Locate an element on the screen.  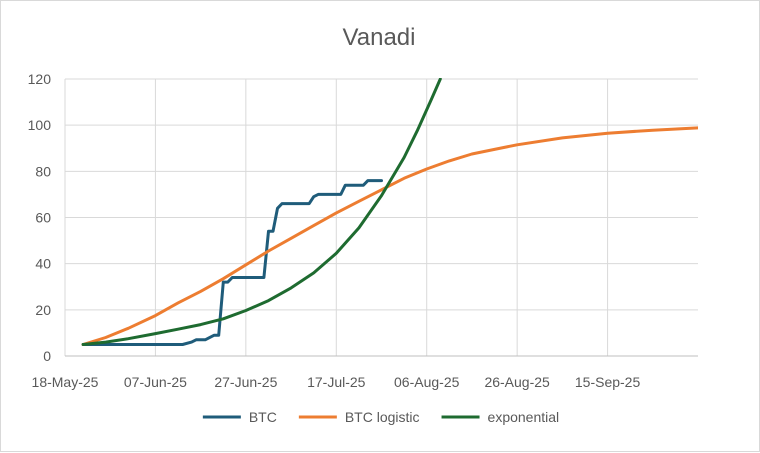
x-tick-label: 17-Jul-25 is located at coordinates (336, 382).